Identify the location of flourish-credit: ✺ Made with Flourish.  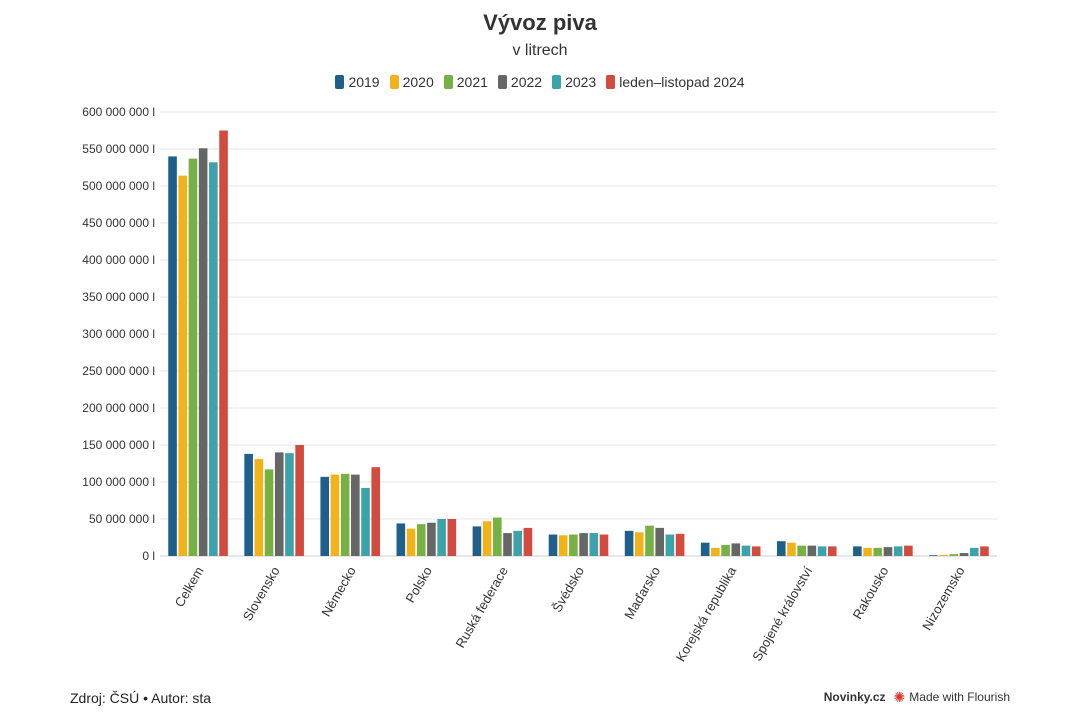
(952, 697).